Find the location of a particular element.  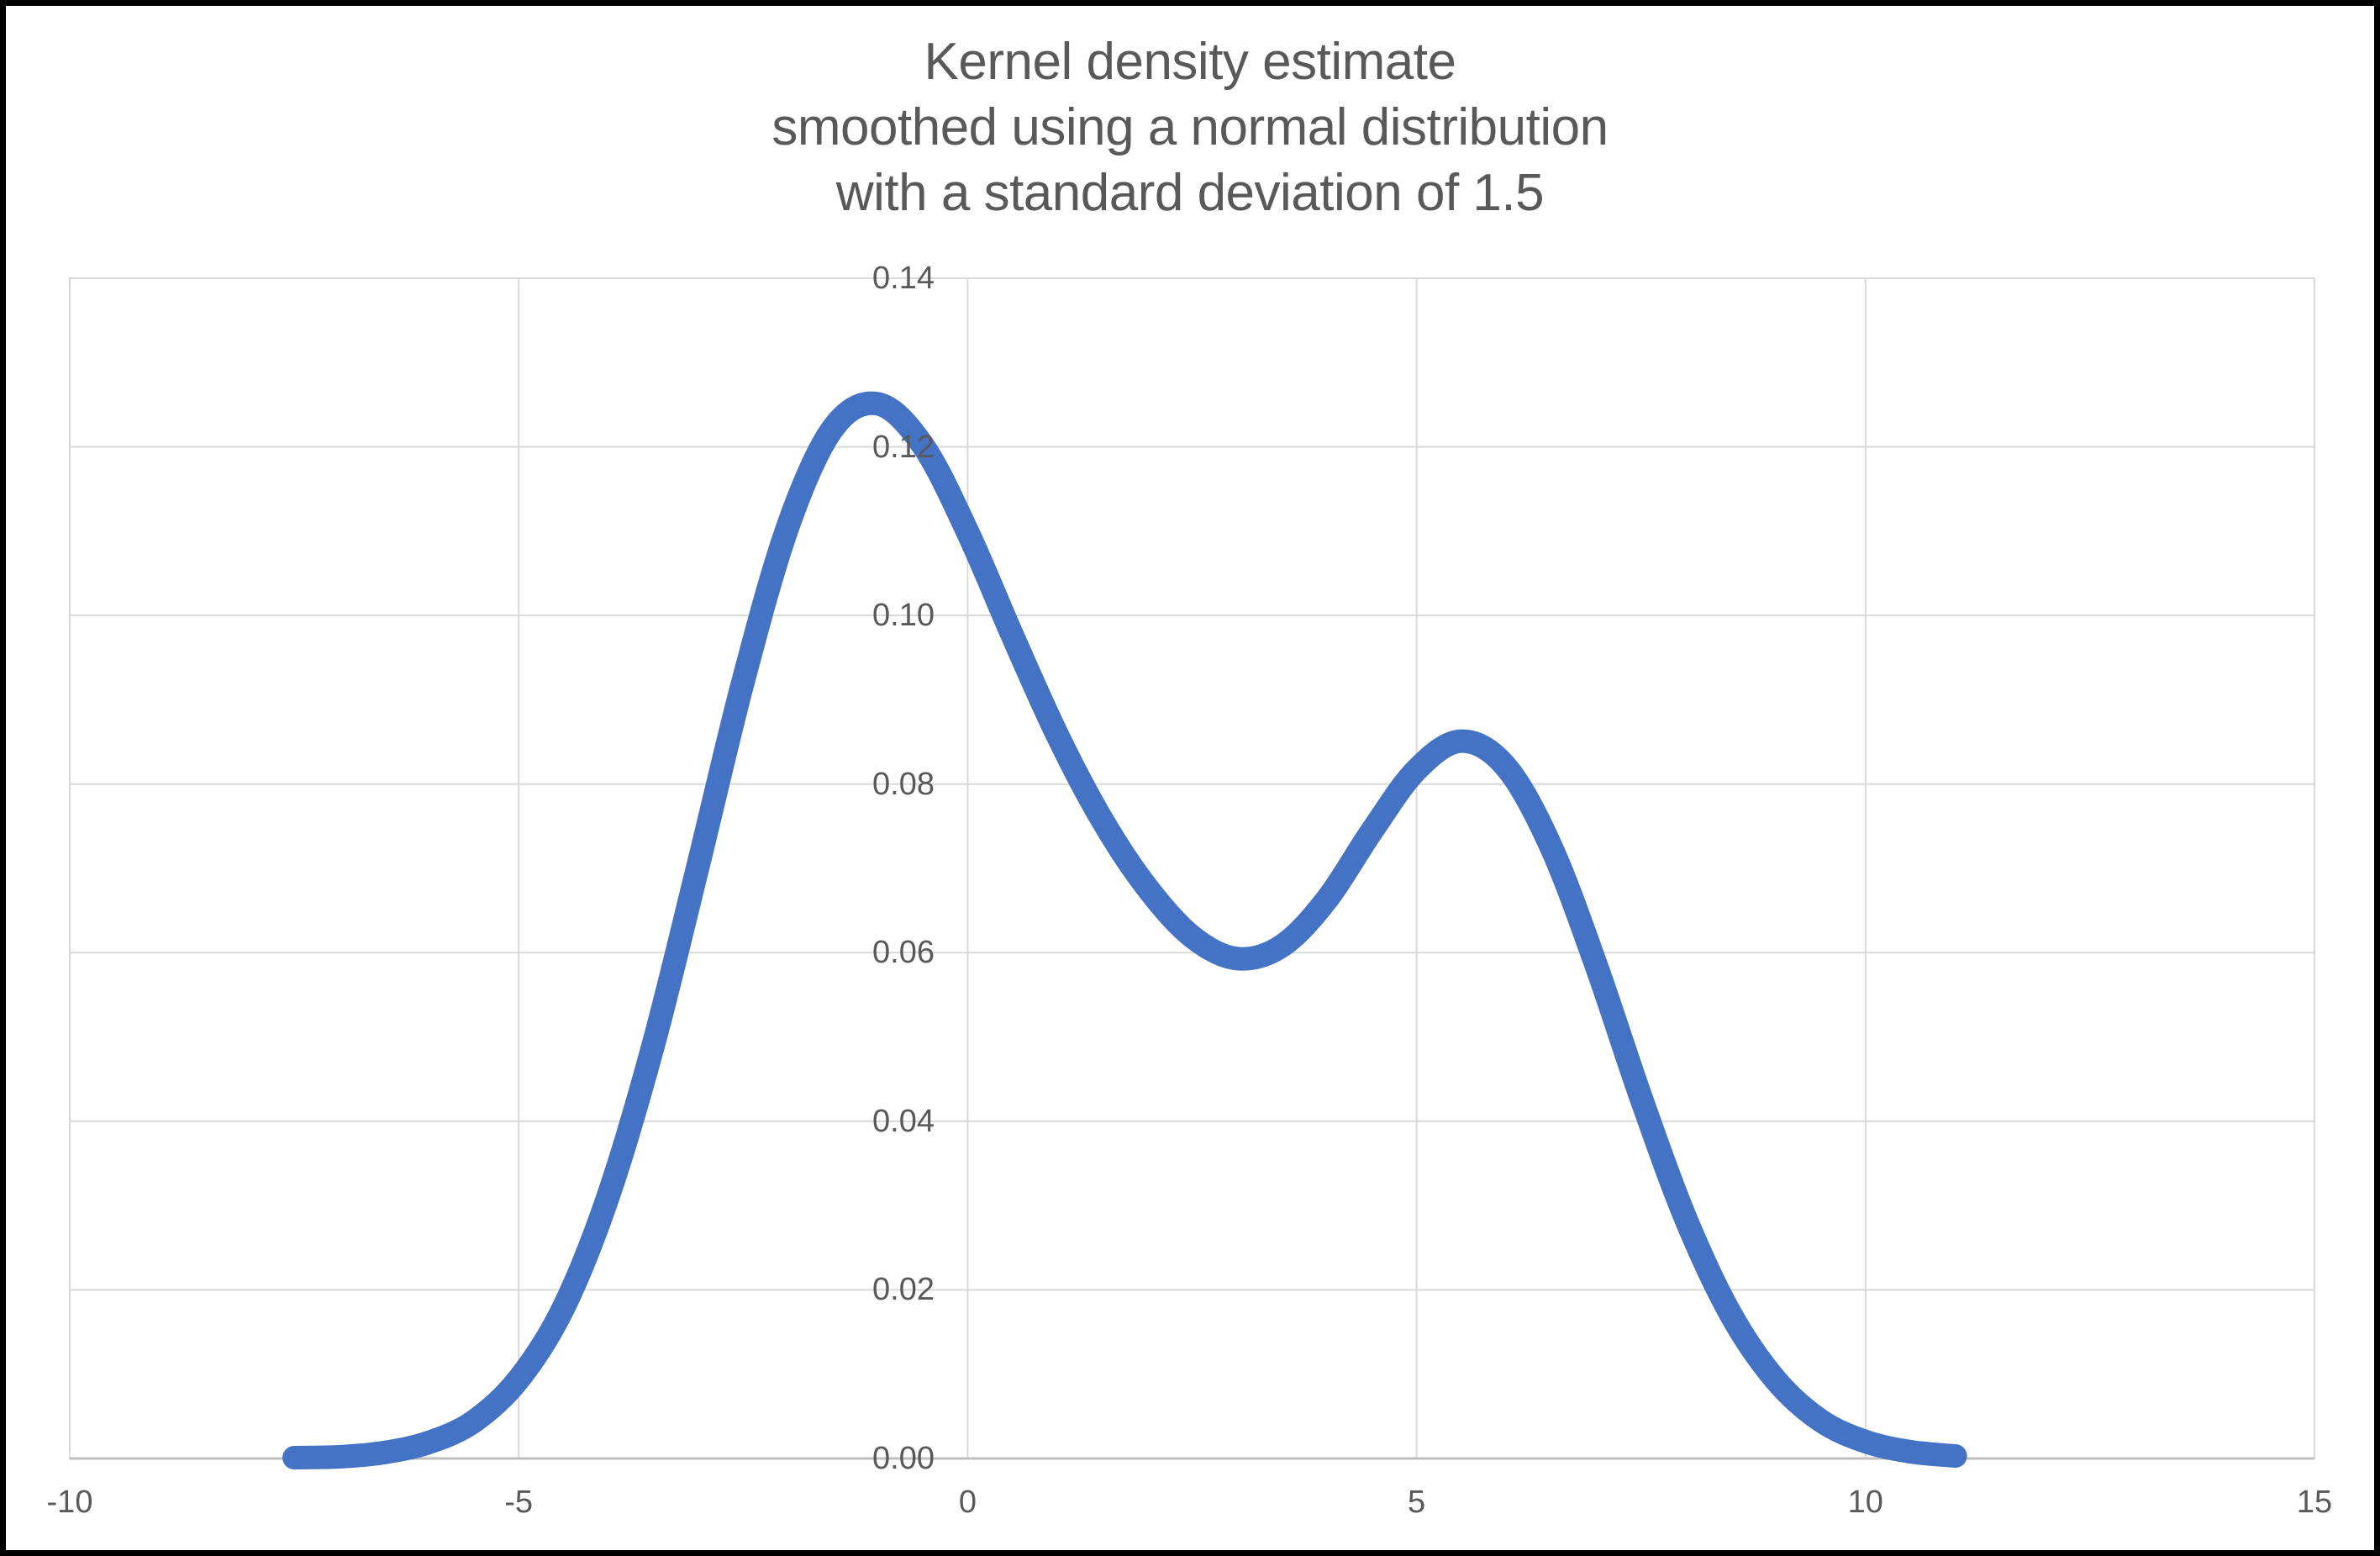

y-tick-label: 0.12 is located at coordinates (904, 447).